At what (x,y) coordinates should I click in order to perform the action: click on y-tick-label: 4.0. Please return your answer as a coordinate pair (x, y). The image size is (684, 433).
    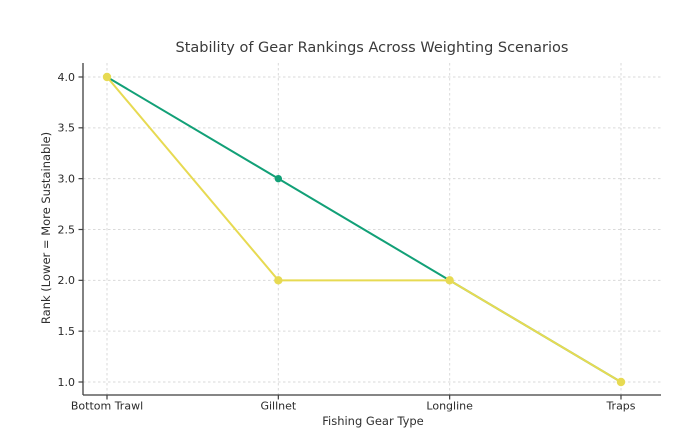
    Looking at the image, I should click on (67, 77).